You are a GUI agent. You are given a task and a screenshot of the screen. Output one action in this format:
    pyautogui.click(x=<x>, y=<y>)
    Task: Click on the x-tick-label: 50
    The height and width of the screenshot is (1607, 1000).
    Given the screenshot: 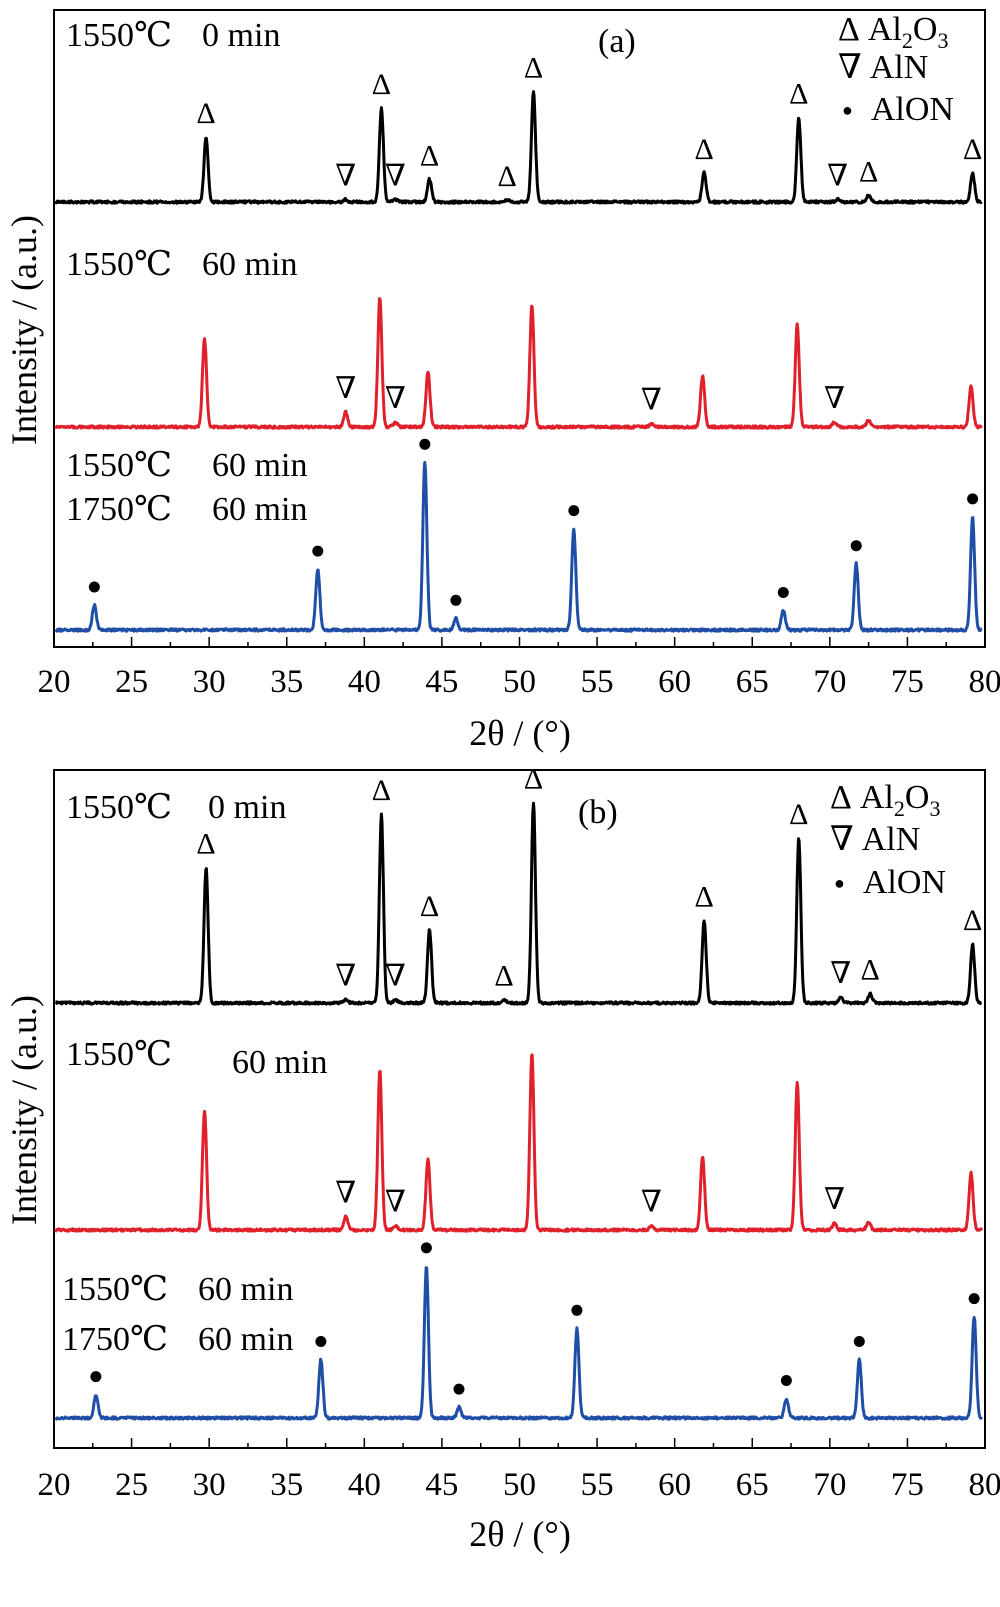 What is the action you would take?
    pyautogui.click(x=519, y=1485)
    